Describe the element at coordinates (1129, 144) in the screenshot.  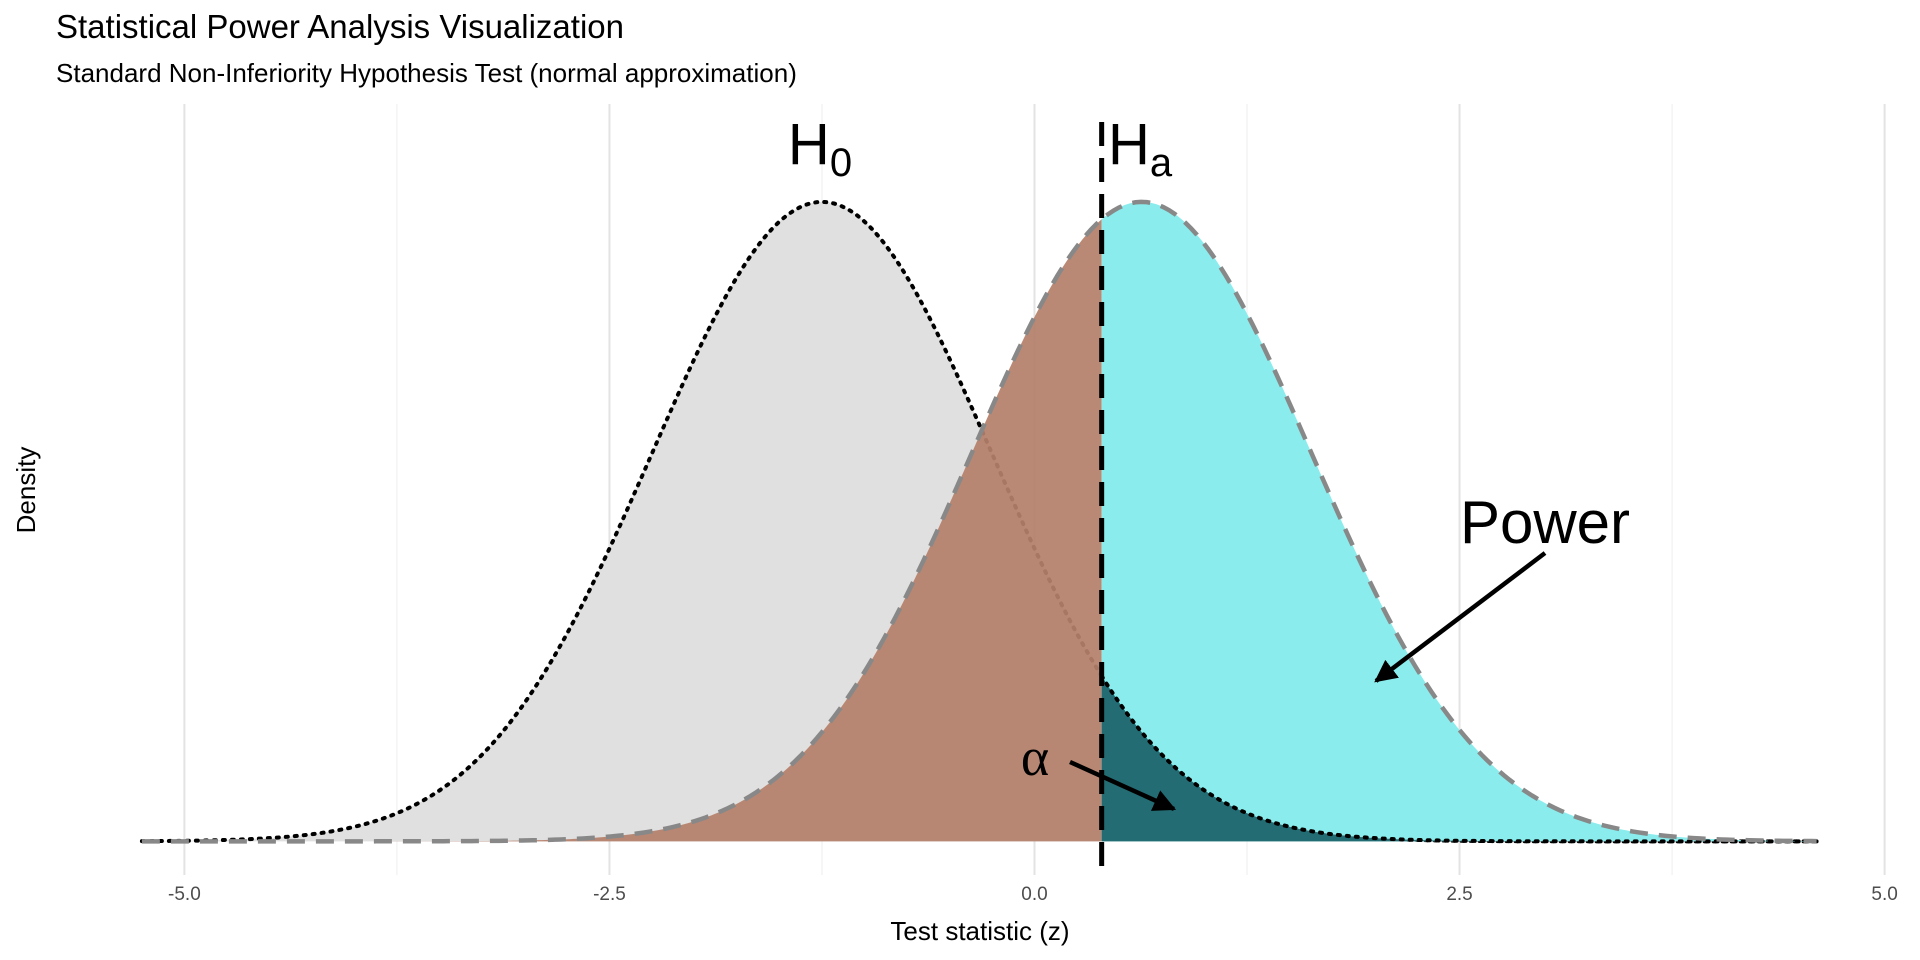
I see `ha-label-text: H` at that location.